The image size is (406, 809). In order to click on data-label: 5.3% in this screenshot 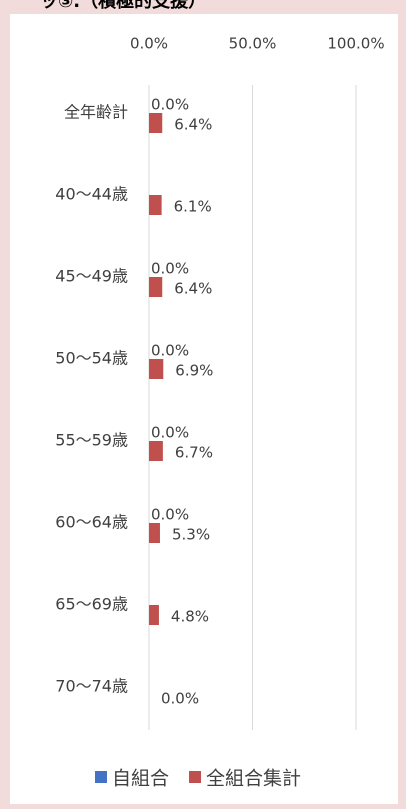, I will do `click(191, 535)`.